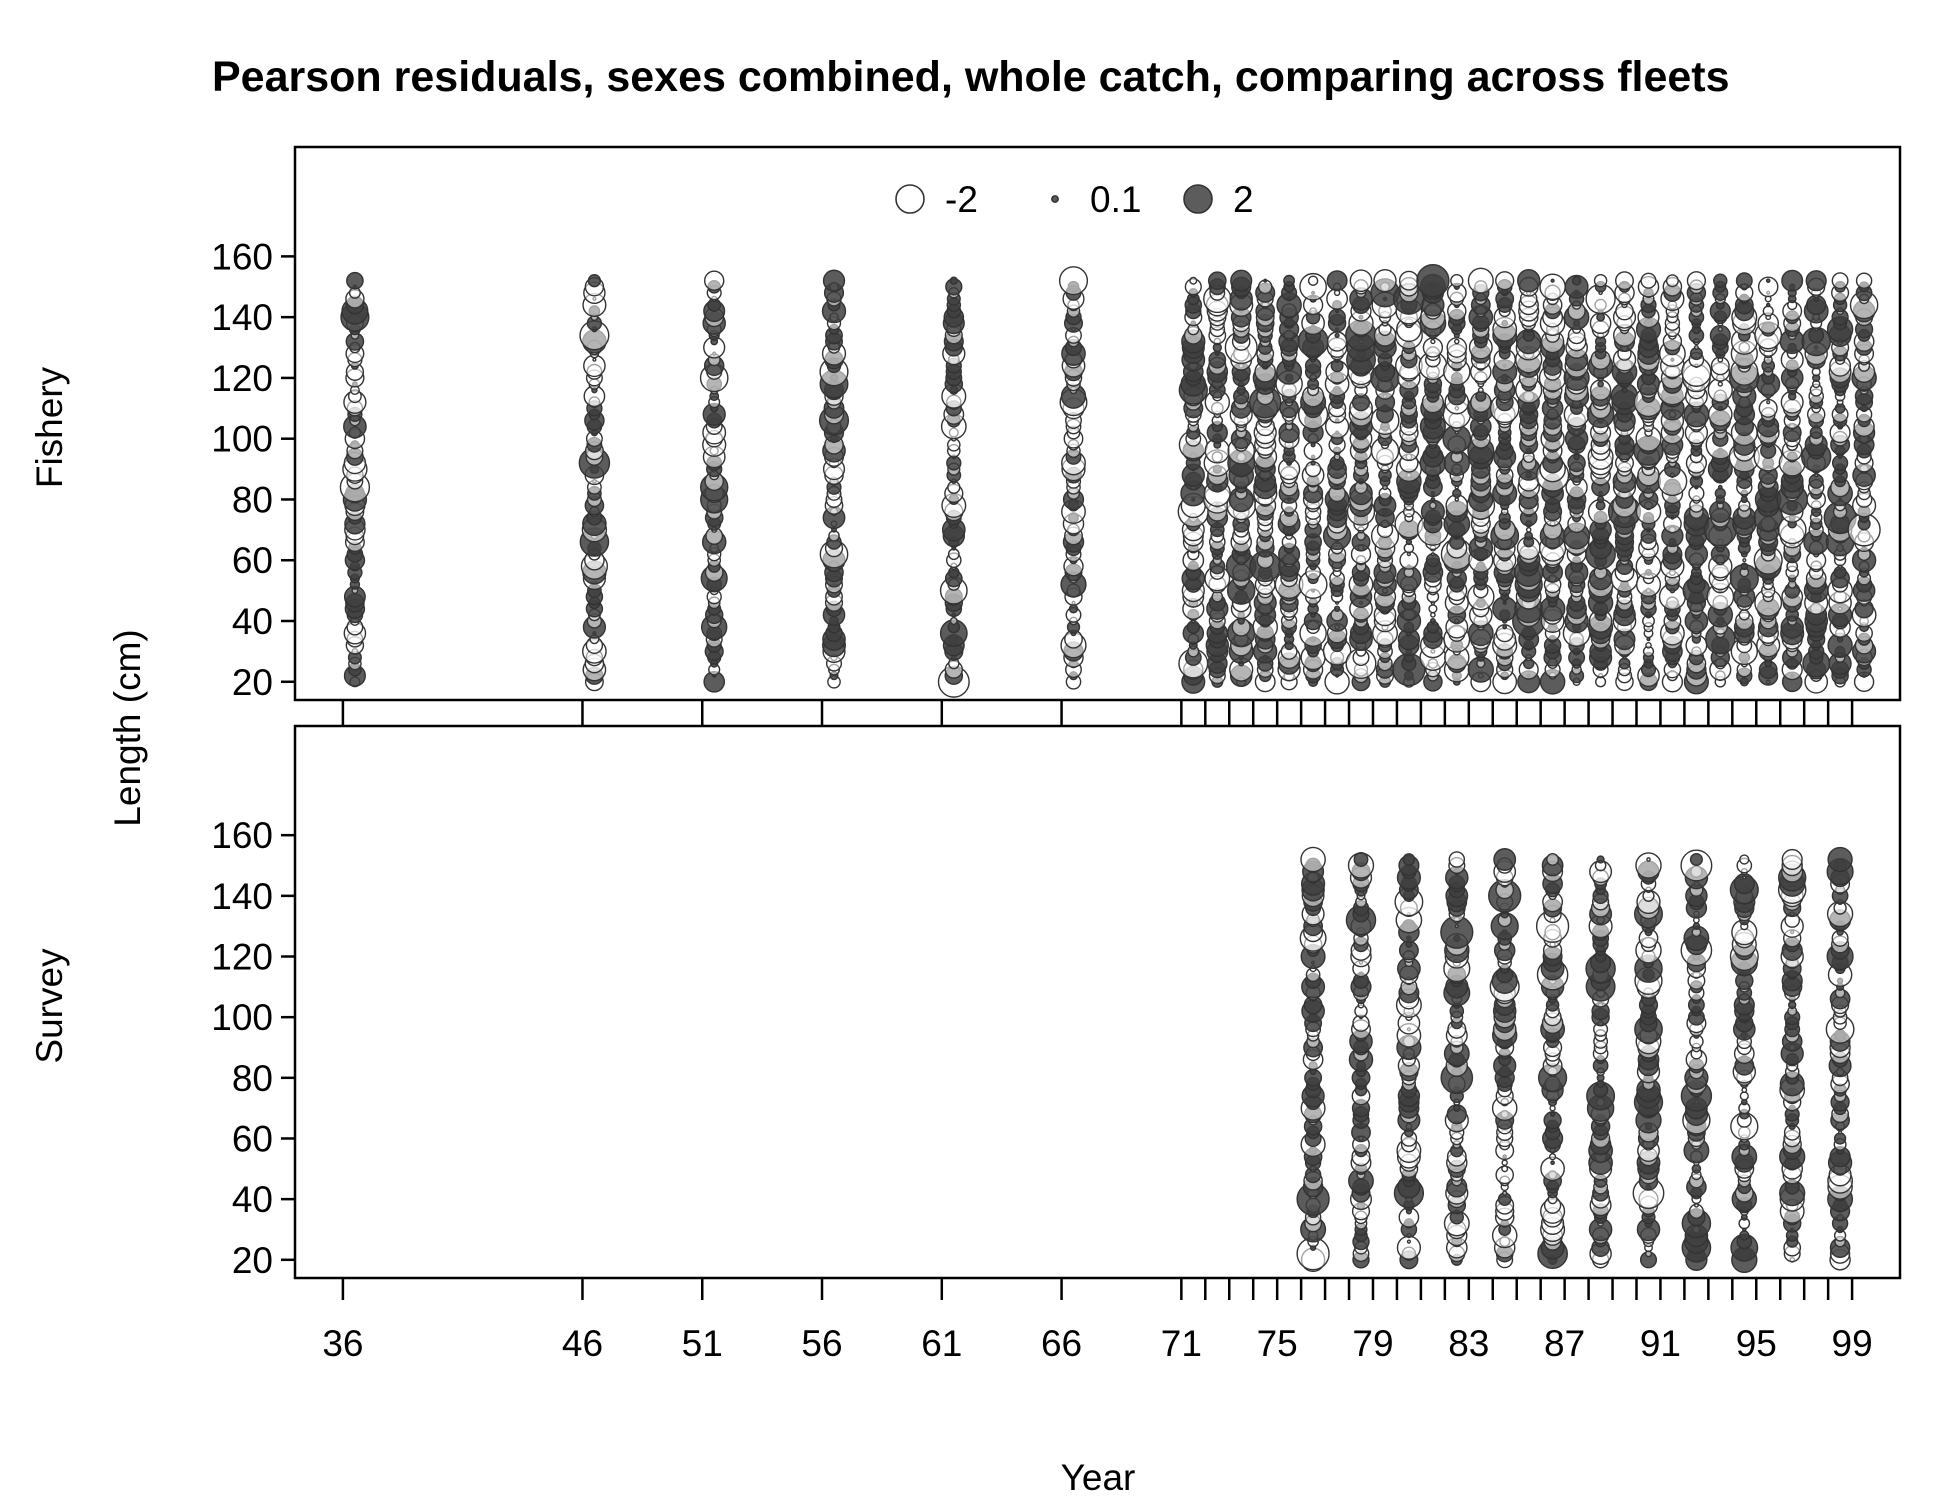 The image size is (1950, 1500). What do you see at coordinates (242, 957) in the screenshot?
I see `y-tick-label: 120` at bounding box center [242, 957].